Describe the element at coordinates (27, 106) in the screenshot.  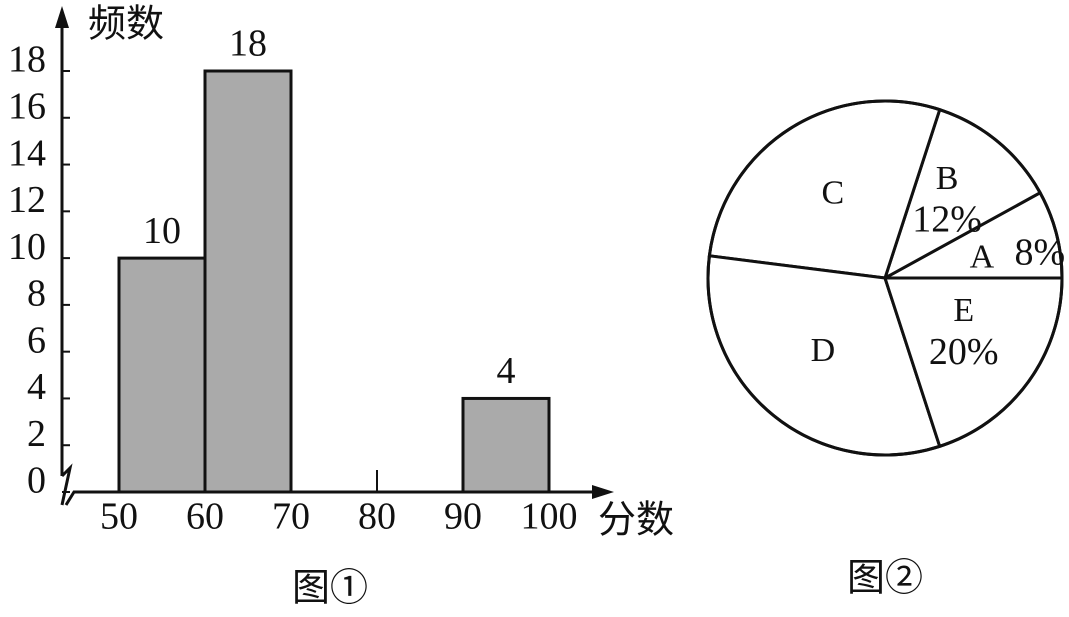
I see `y-tick-label: 16` at that location.